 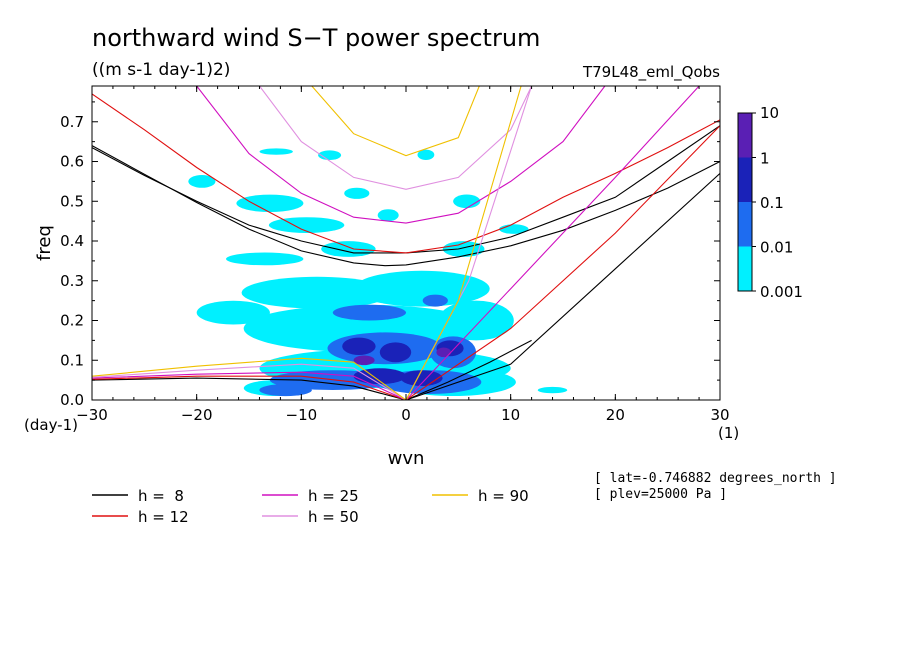 What do you see at coordinates (197, 415) in the screenshot?
I see `x-tick-label: −20` at bounding box center [197, 415].